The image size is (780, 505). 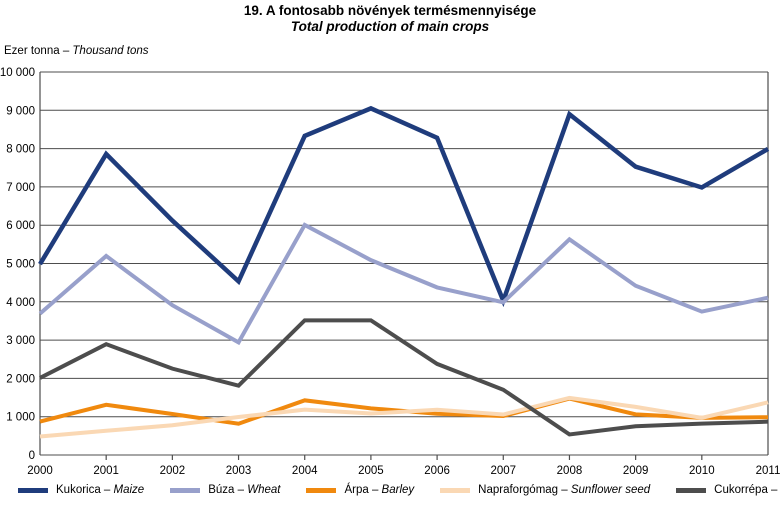 What do you see at coordinates (404, 417) in the screenshot?
I see `series-line-sunflower` at bounding box center [404, 417].